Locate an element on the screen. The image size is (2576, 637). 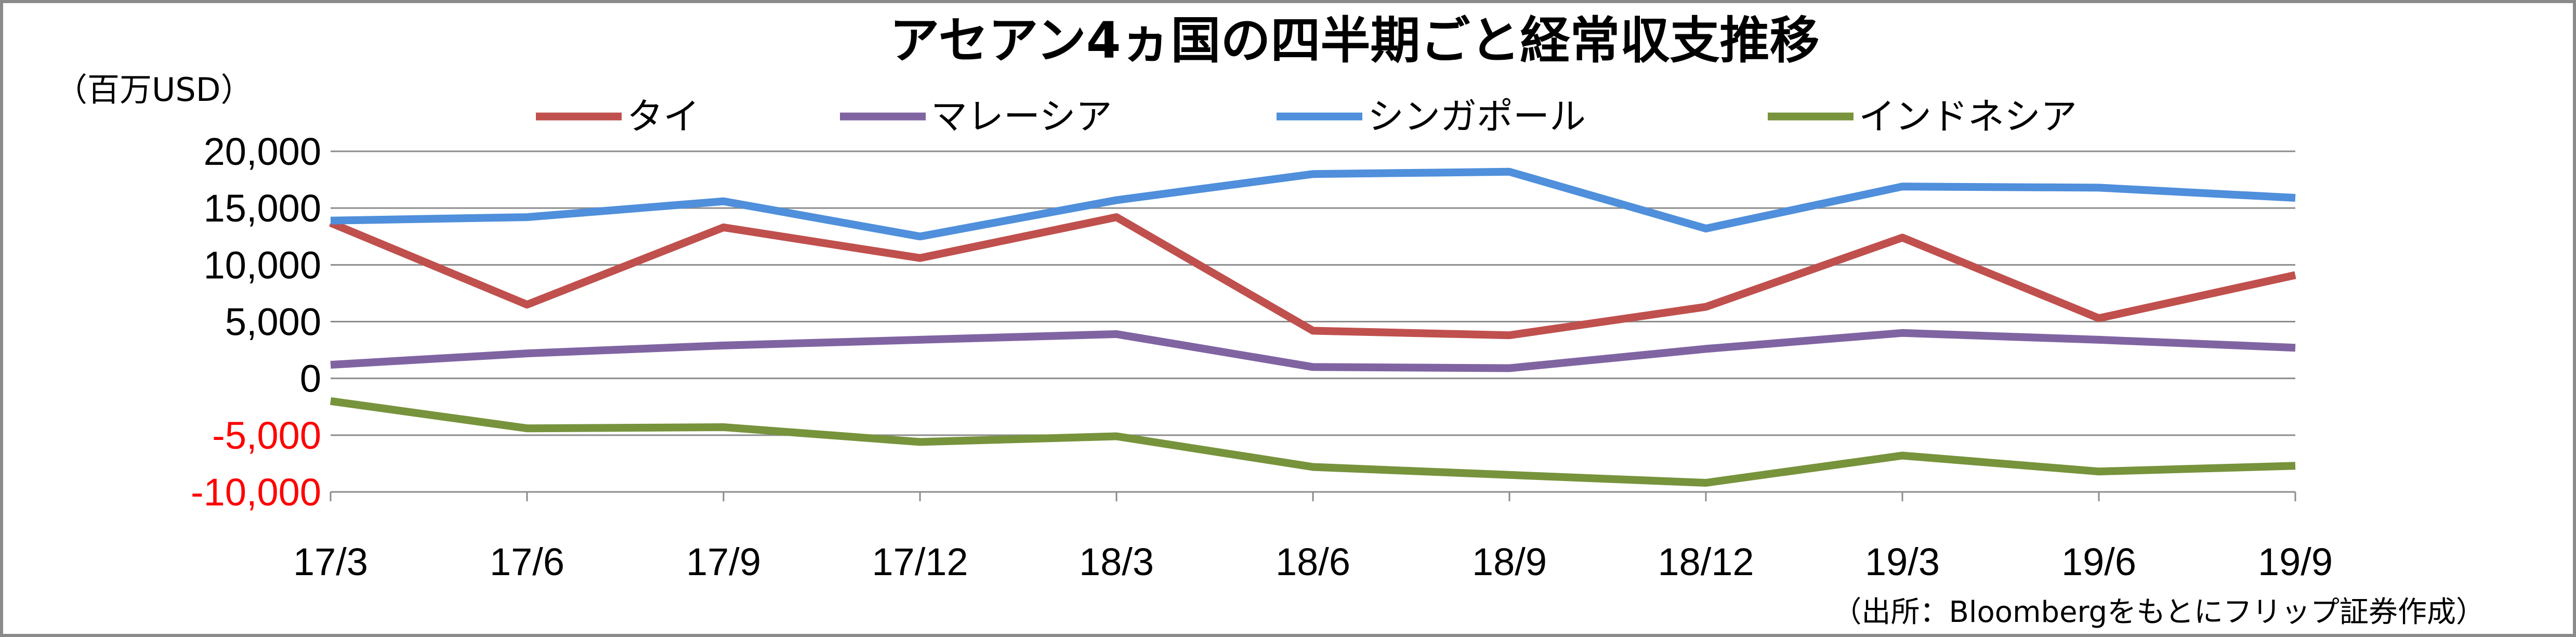
x-tick-label: 19/9 is located at coordinates (2295, 561).